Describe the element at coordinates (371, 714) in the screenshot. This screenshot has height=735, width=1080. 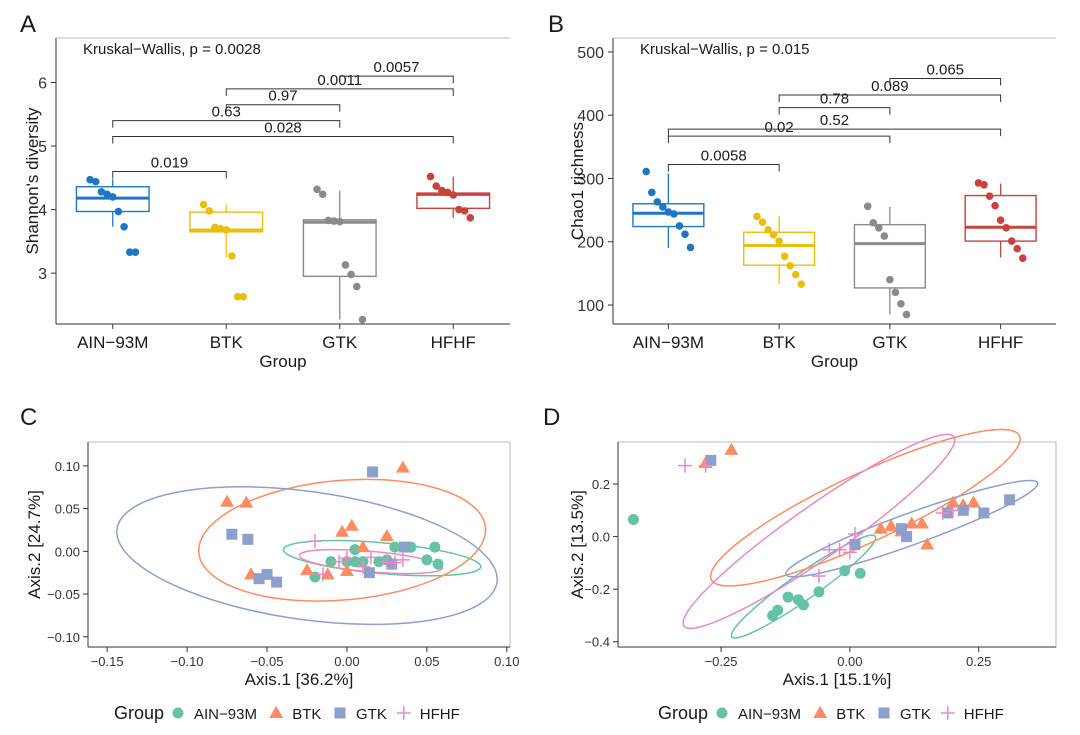
I see `legend-label: GTK` at that location.